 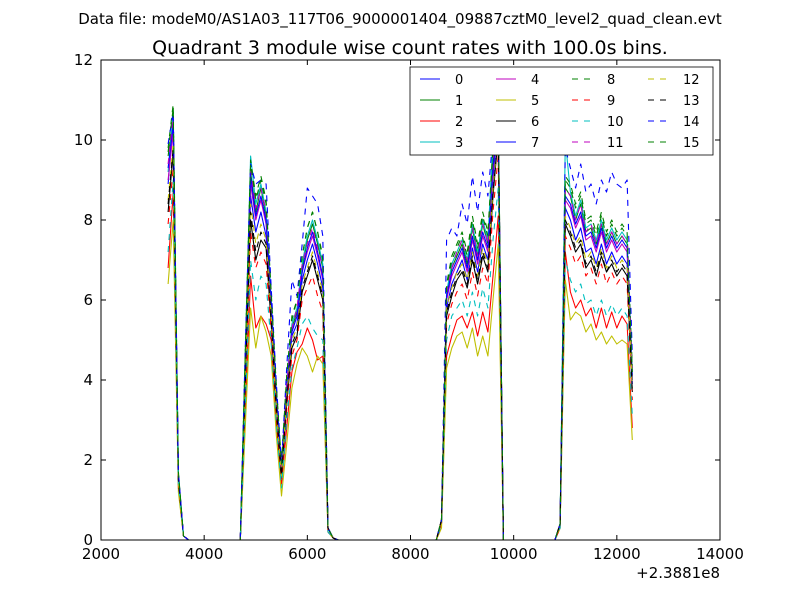 What do you see at coordinates (535, 143) in the screenshot?
I see `legend-label-7: 7` at bounding box center [535, 143].